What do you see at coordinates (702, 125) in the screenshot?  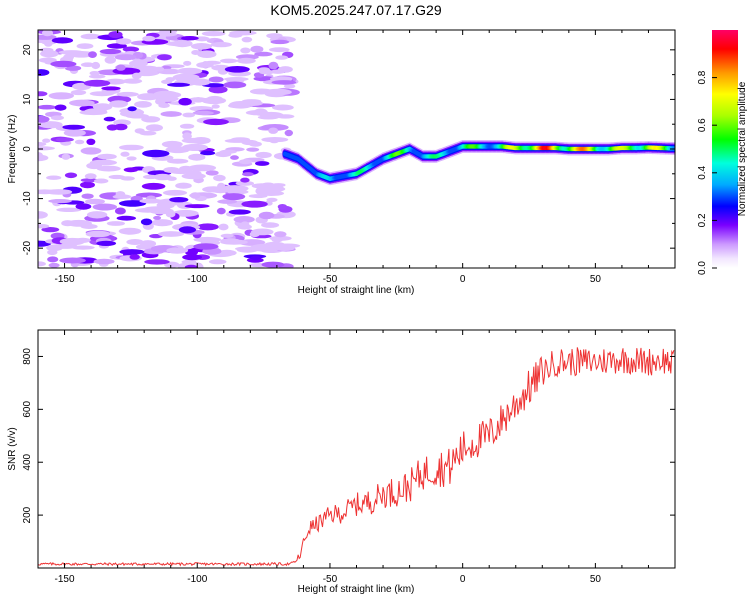 I see `colorbar-tick-label: 0.6` at bounding box center [702, 125].